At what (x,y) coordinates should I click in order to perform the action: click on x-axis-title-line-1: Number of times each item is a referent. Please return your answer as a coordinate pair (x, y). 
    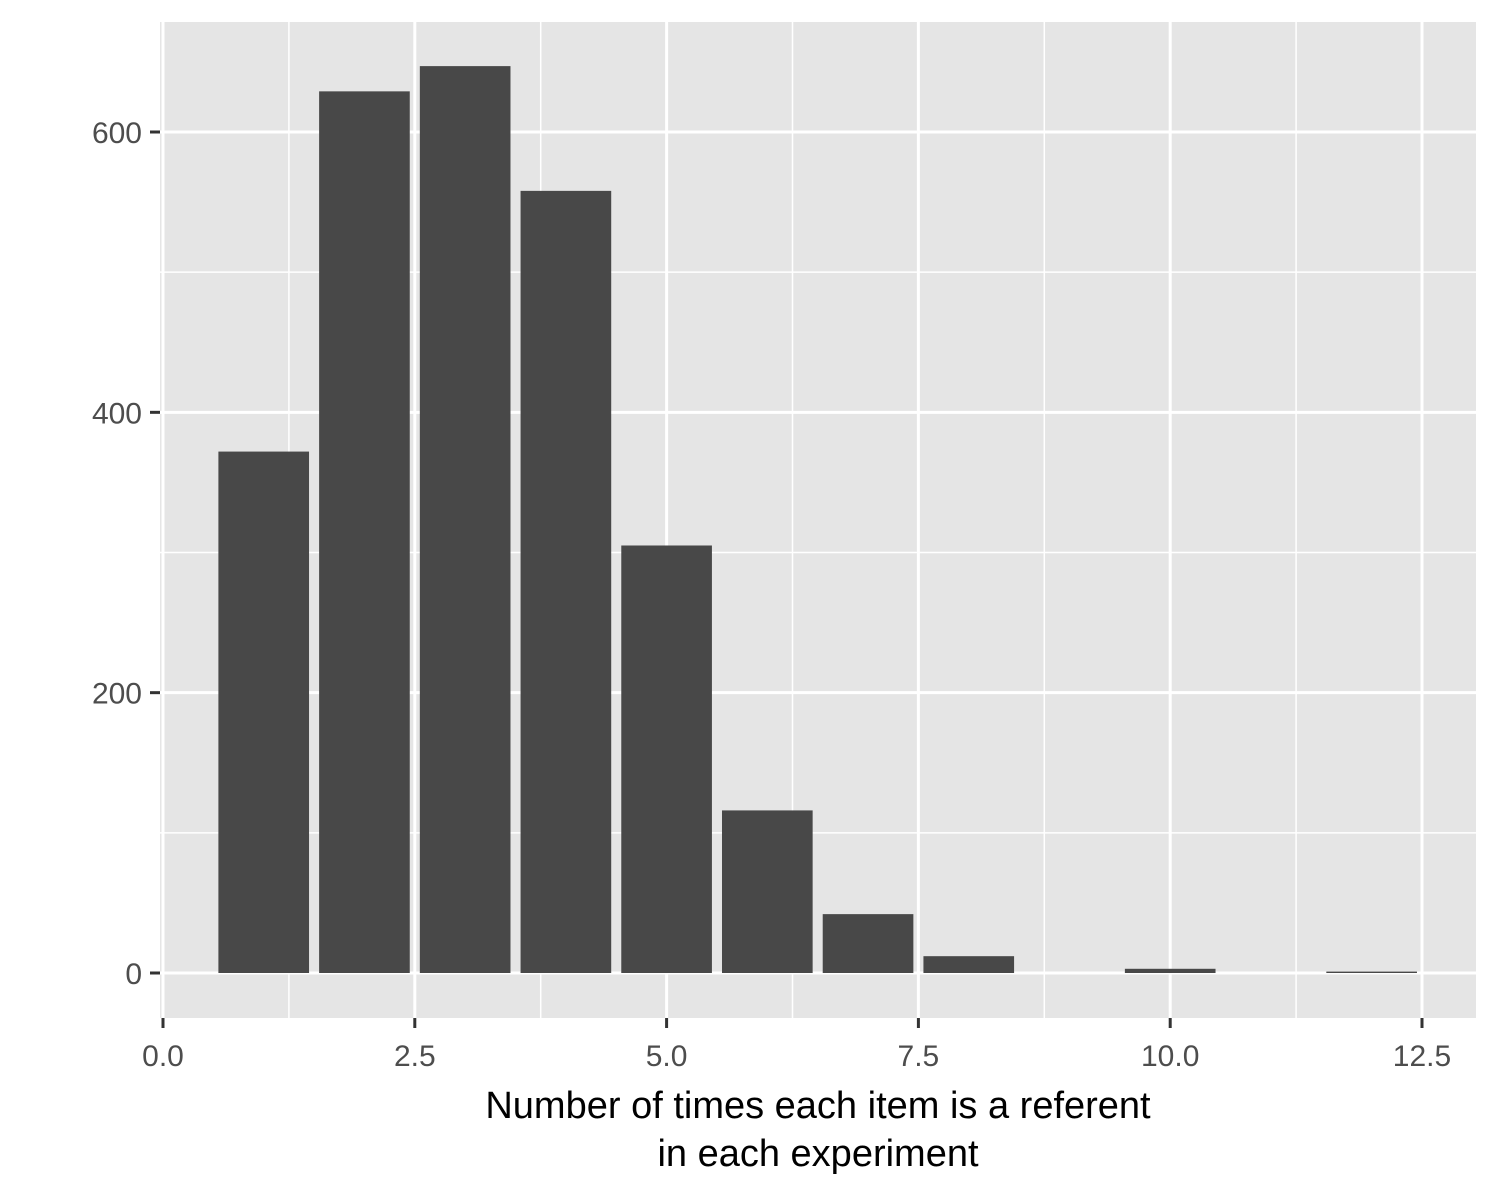
    Looking at the image, I should click on (818, 1106).